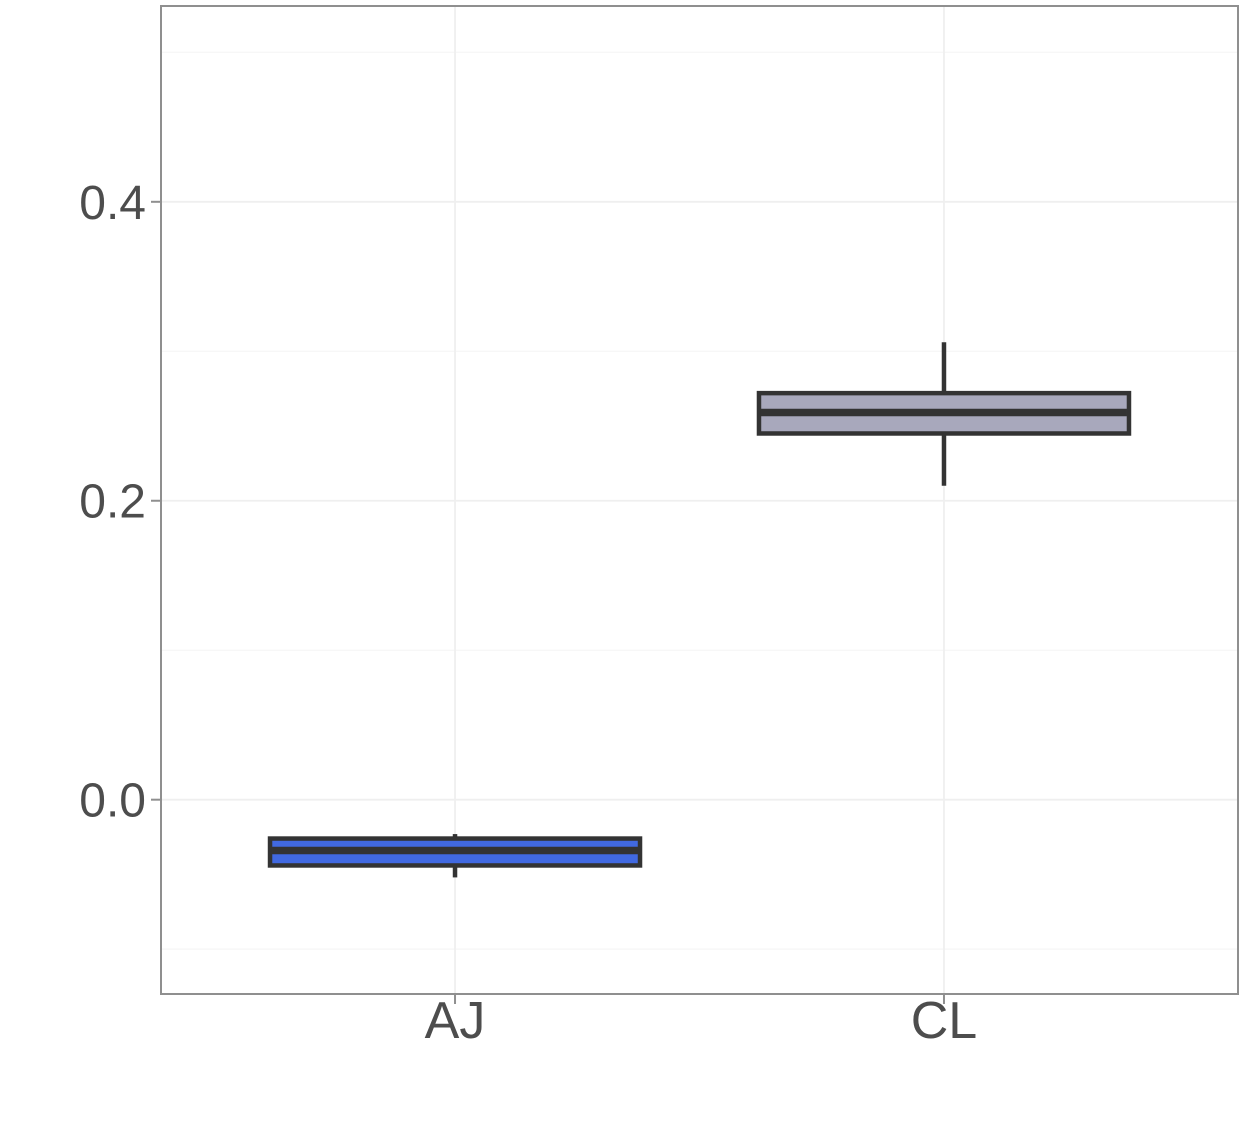 Image resolution: width=1246 pixels, height=1137 pixels. Describe the element at coordinates (455, 1021) in the screenshot. I see `x-category-label-aj: AJ` at that location.